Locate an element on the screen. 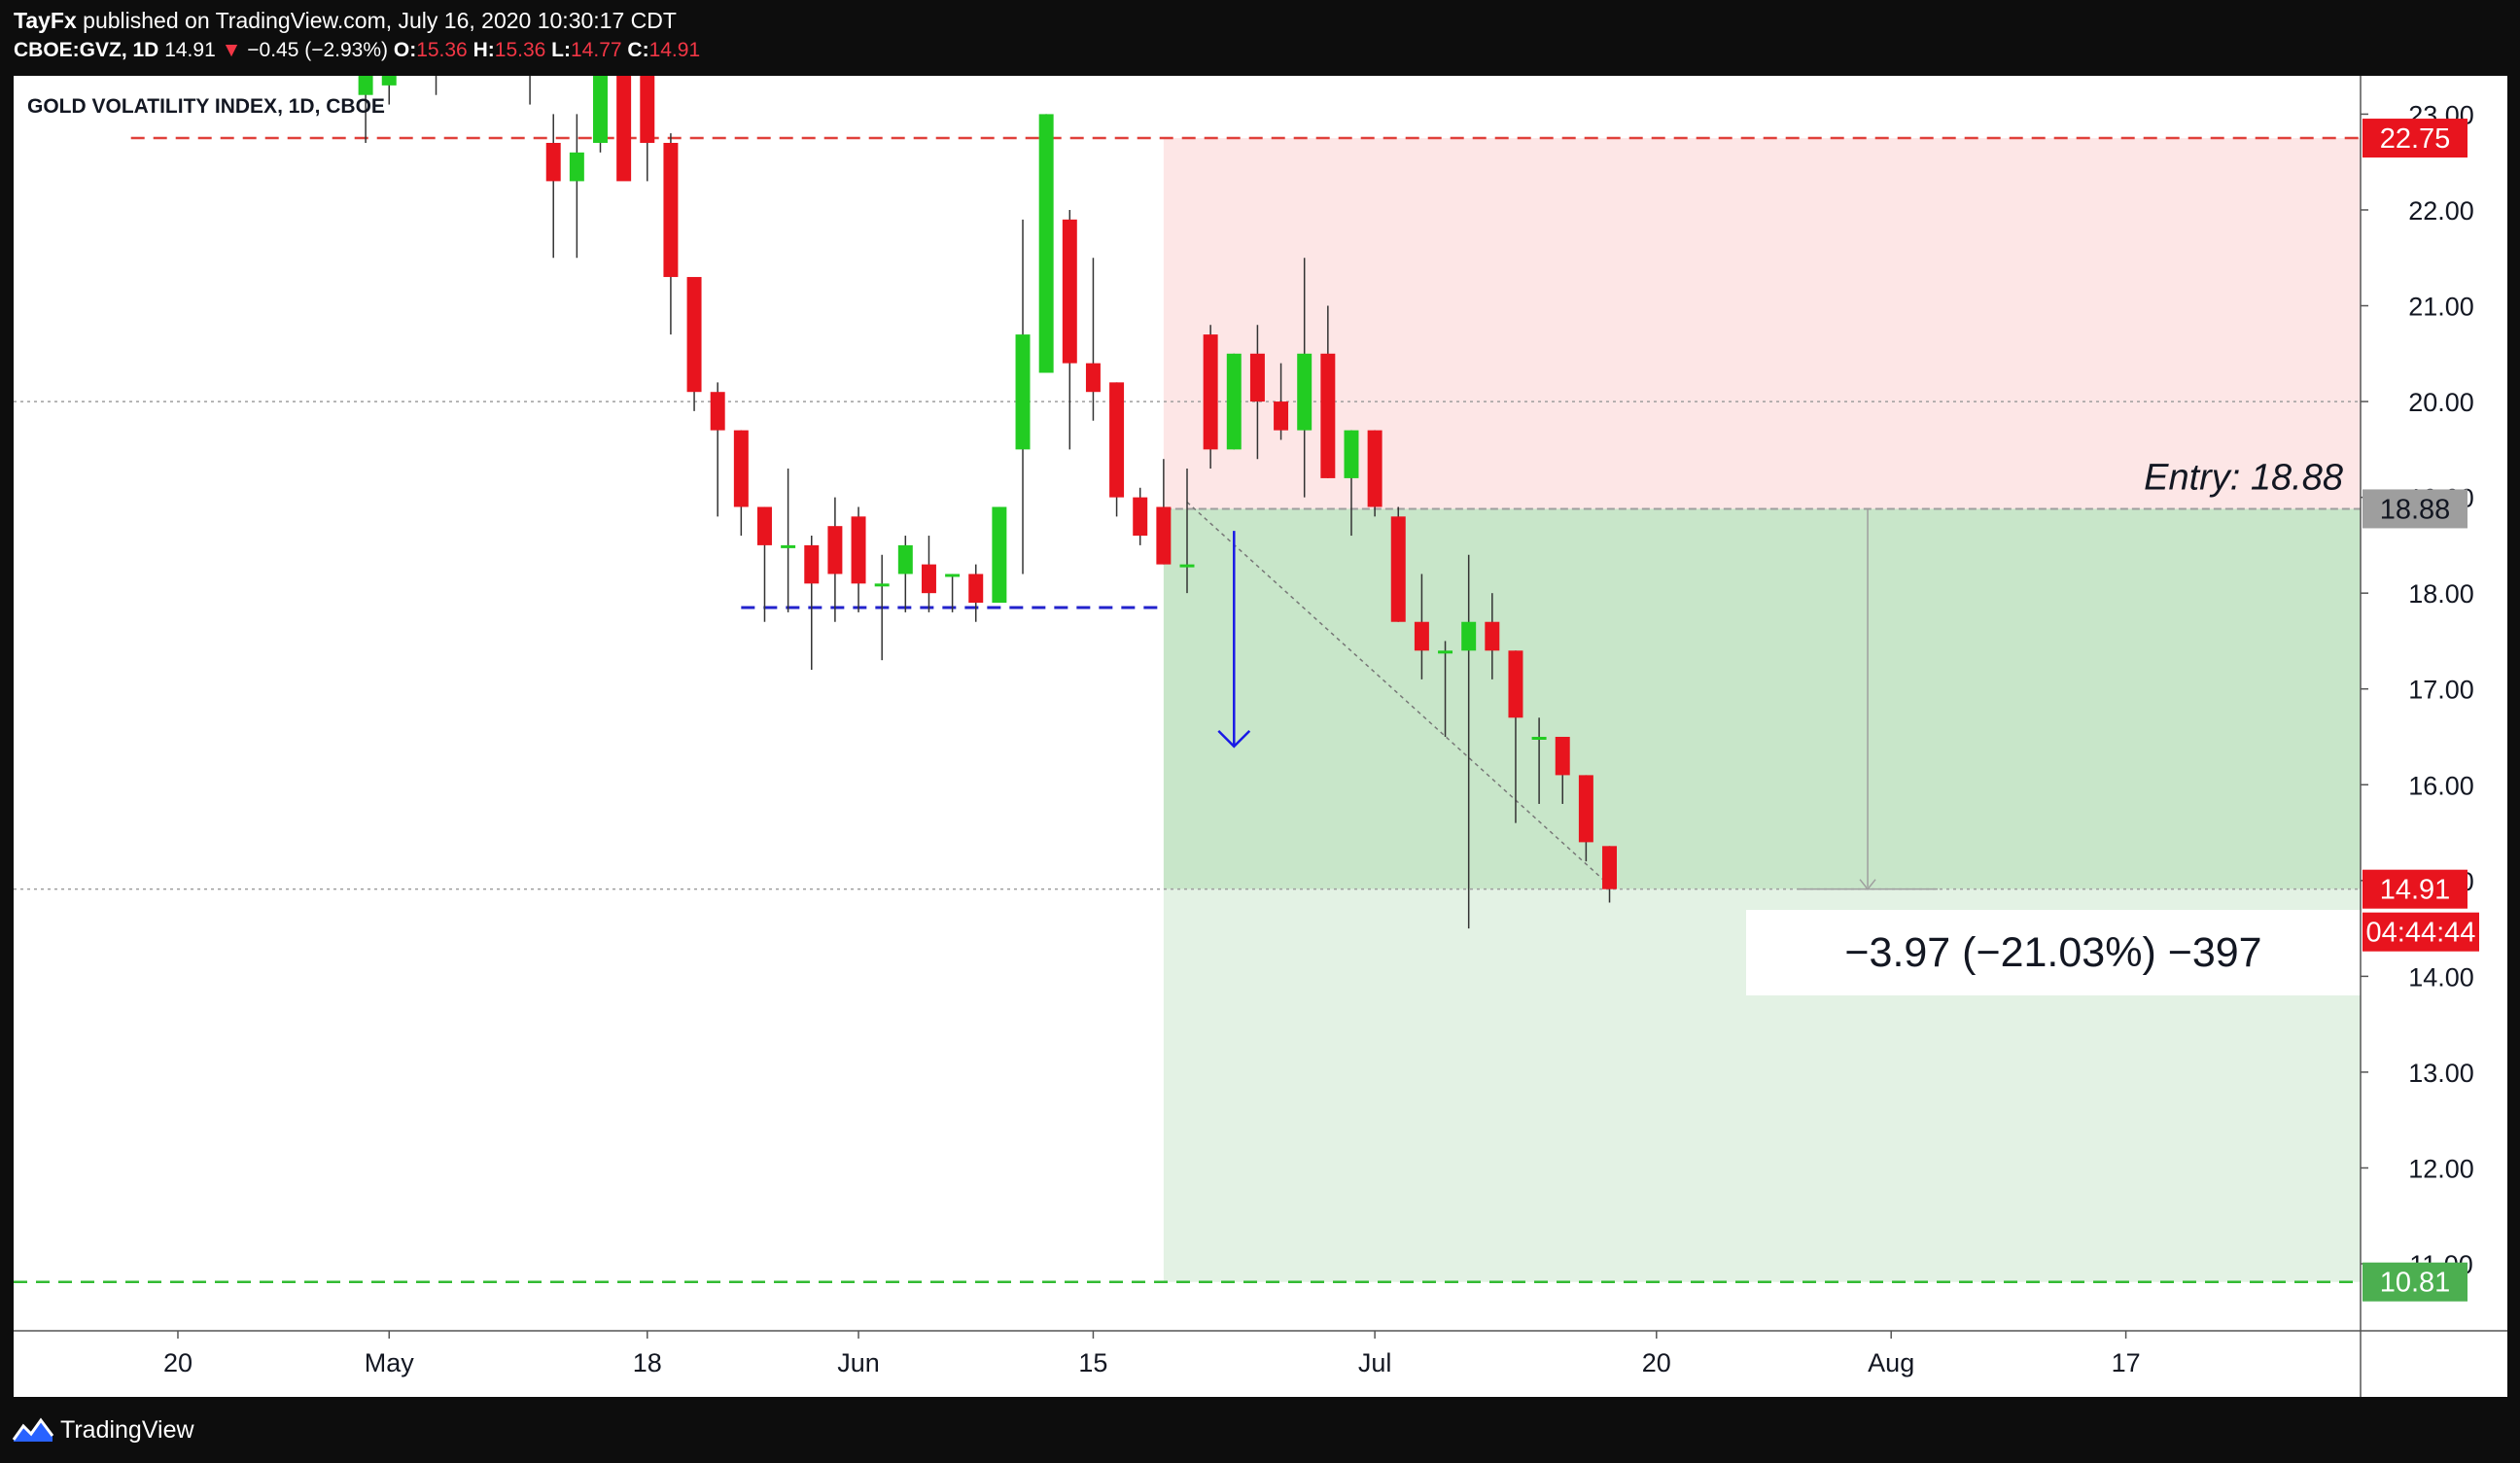 The width and height of the screenshot is (2520, 1463). projection-arrow-icon is located at coordinates (1234, 739).